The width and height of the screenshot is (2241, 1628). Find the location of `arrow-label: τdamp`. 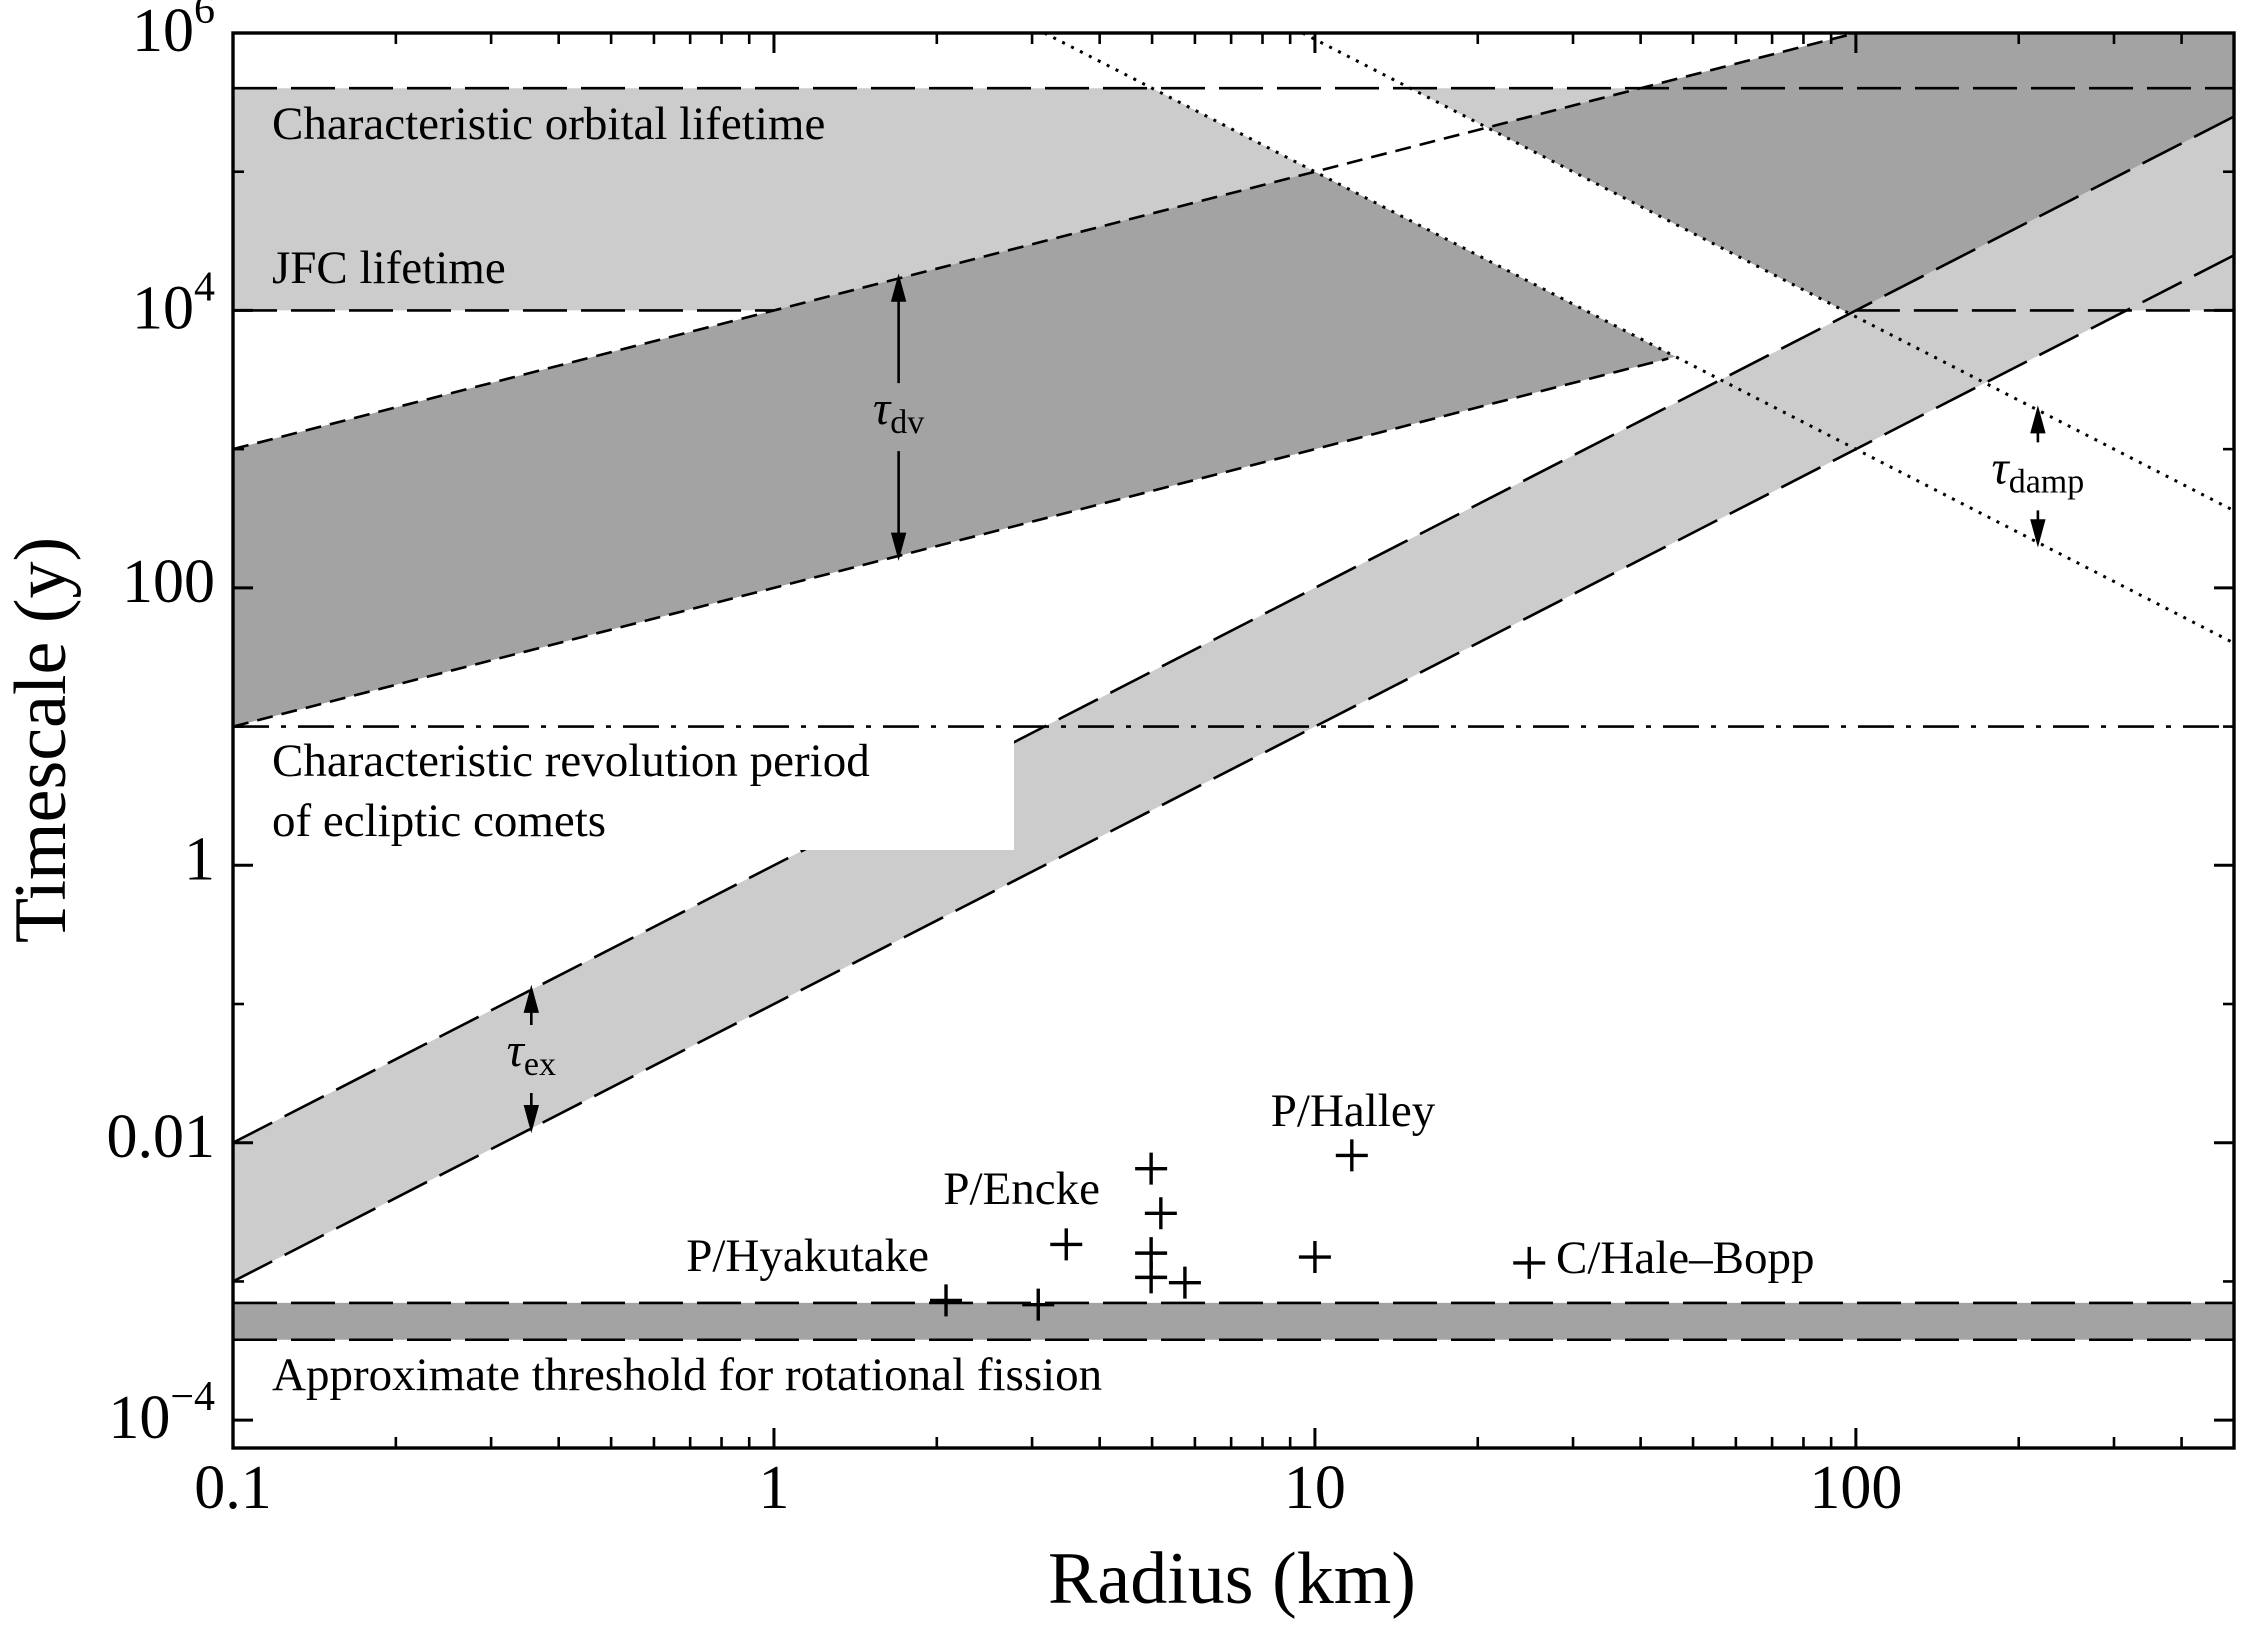

arrow-label: τdamp is located at coordinates (2038, 470).